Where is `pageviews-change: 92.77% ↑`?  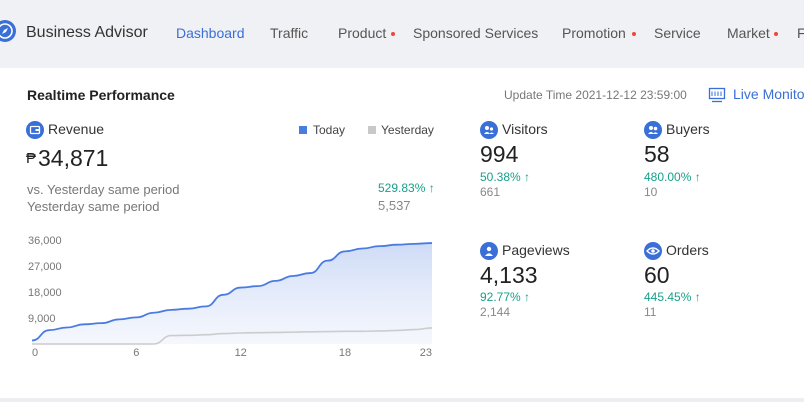 pageviews-change: 92.77% ↑ is located at coordinates (505, 297).